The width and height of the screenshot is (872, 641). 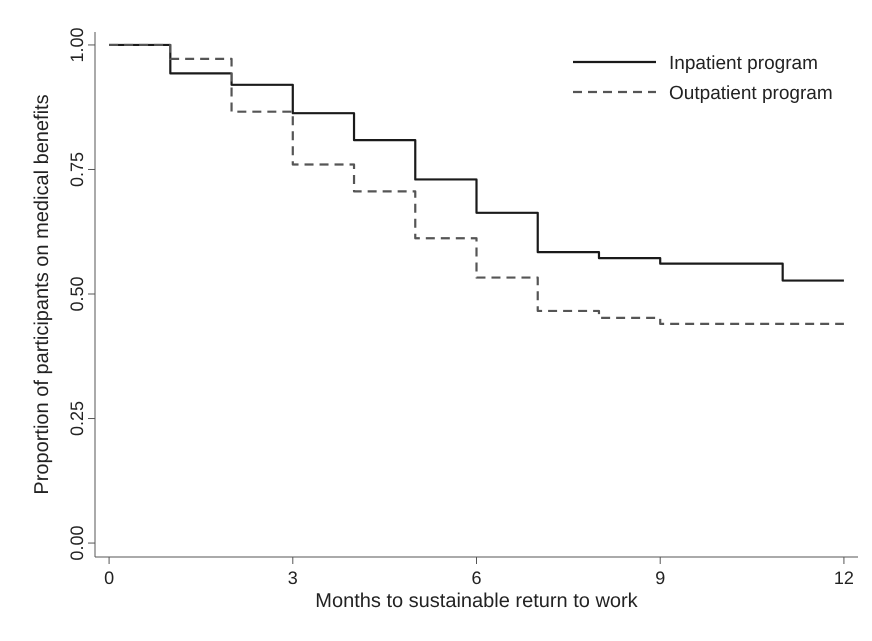 I want to click on x-tick-label: 3, so click(x=293, y=578).